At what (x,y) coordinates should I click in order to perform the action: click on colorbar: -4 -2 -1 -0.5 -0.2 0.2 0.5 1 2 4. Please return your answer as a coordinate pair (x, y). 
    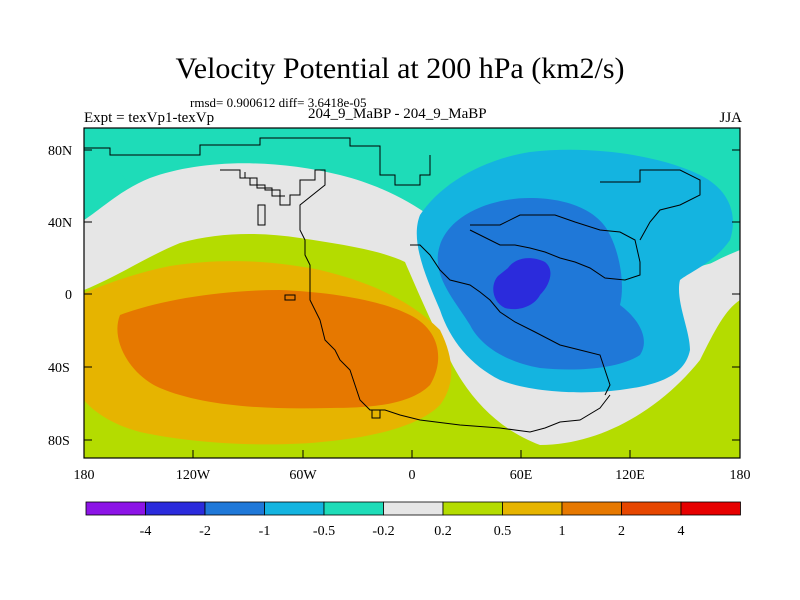
    Looking at the image, I should click on (413, 520).